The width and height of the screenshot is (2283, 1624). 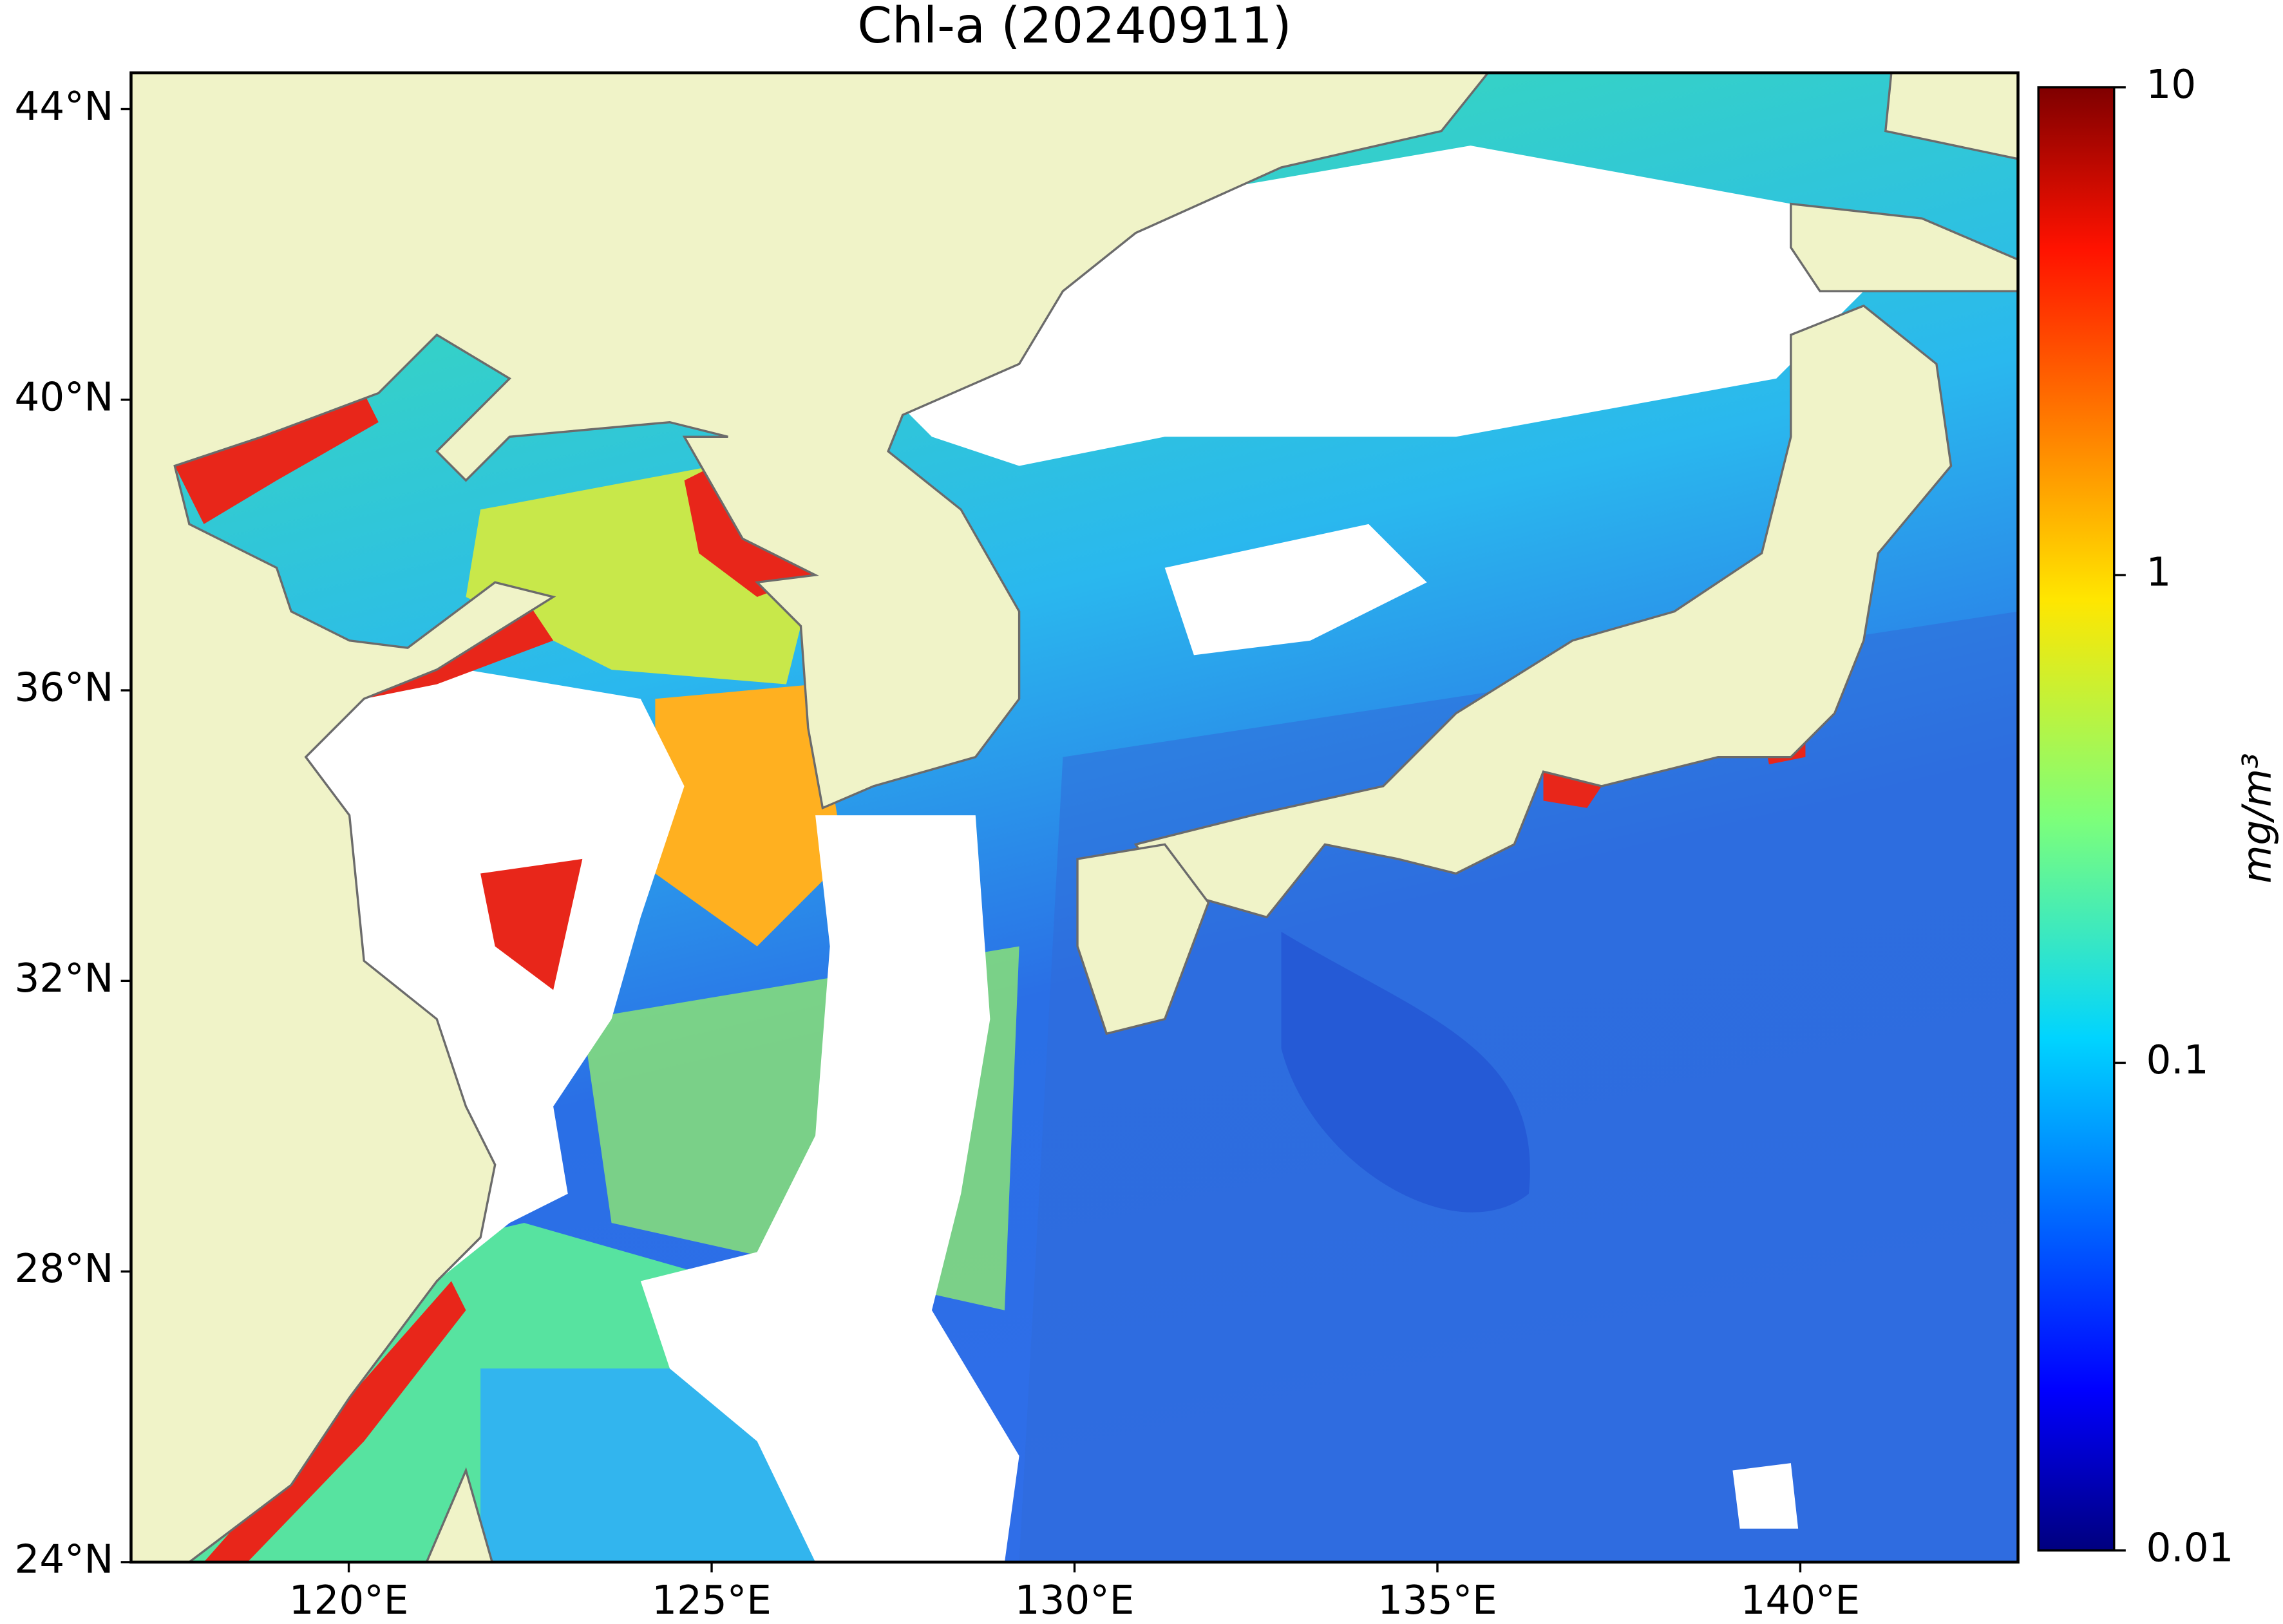 I want to click on x-tick-label: 140°E, so click(x=1801, y=1601).